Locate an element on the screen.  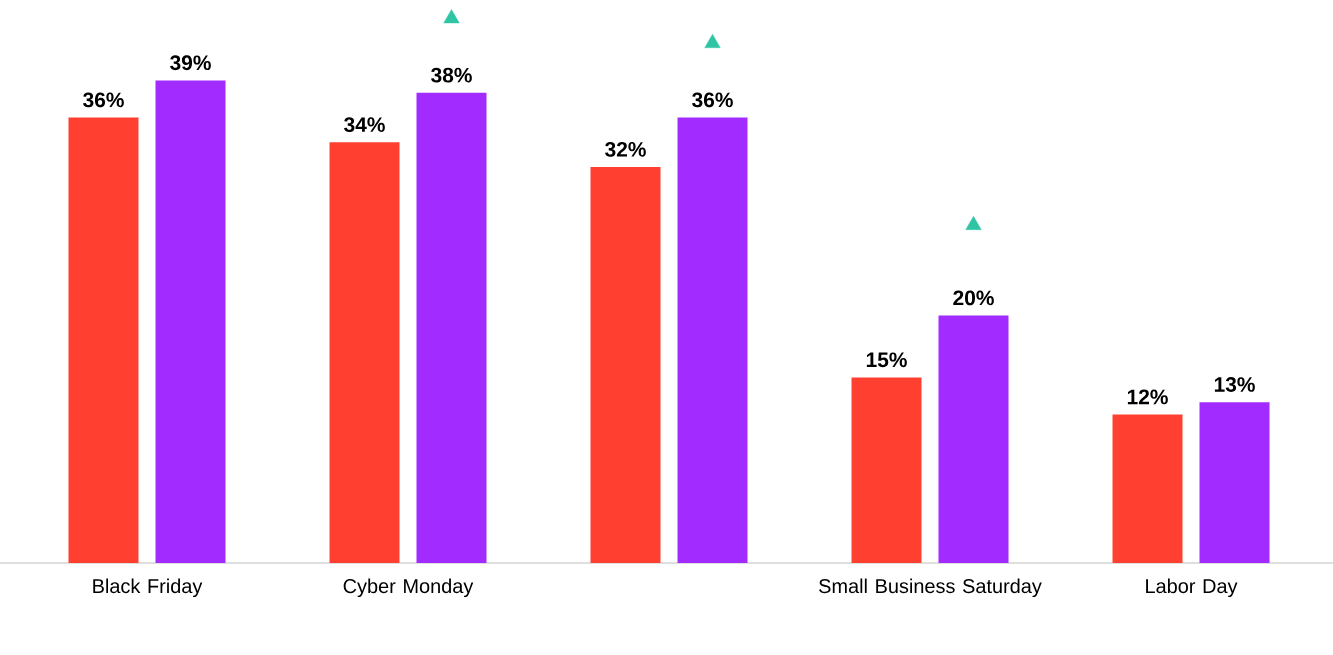
data-label: 38% is located at coordinates (451, 75).